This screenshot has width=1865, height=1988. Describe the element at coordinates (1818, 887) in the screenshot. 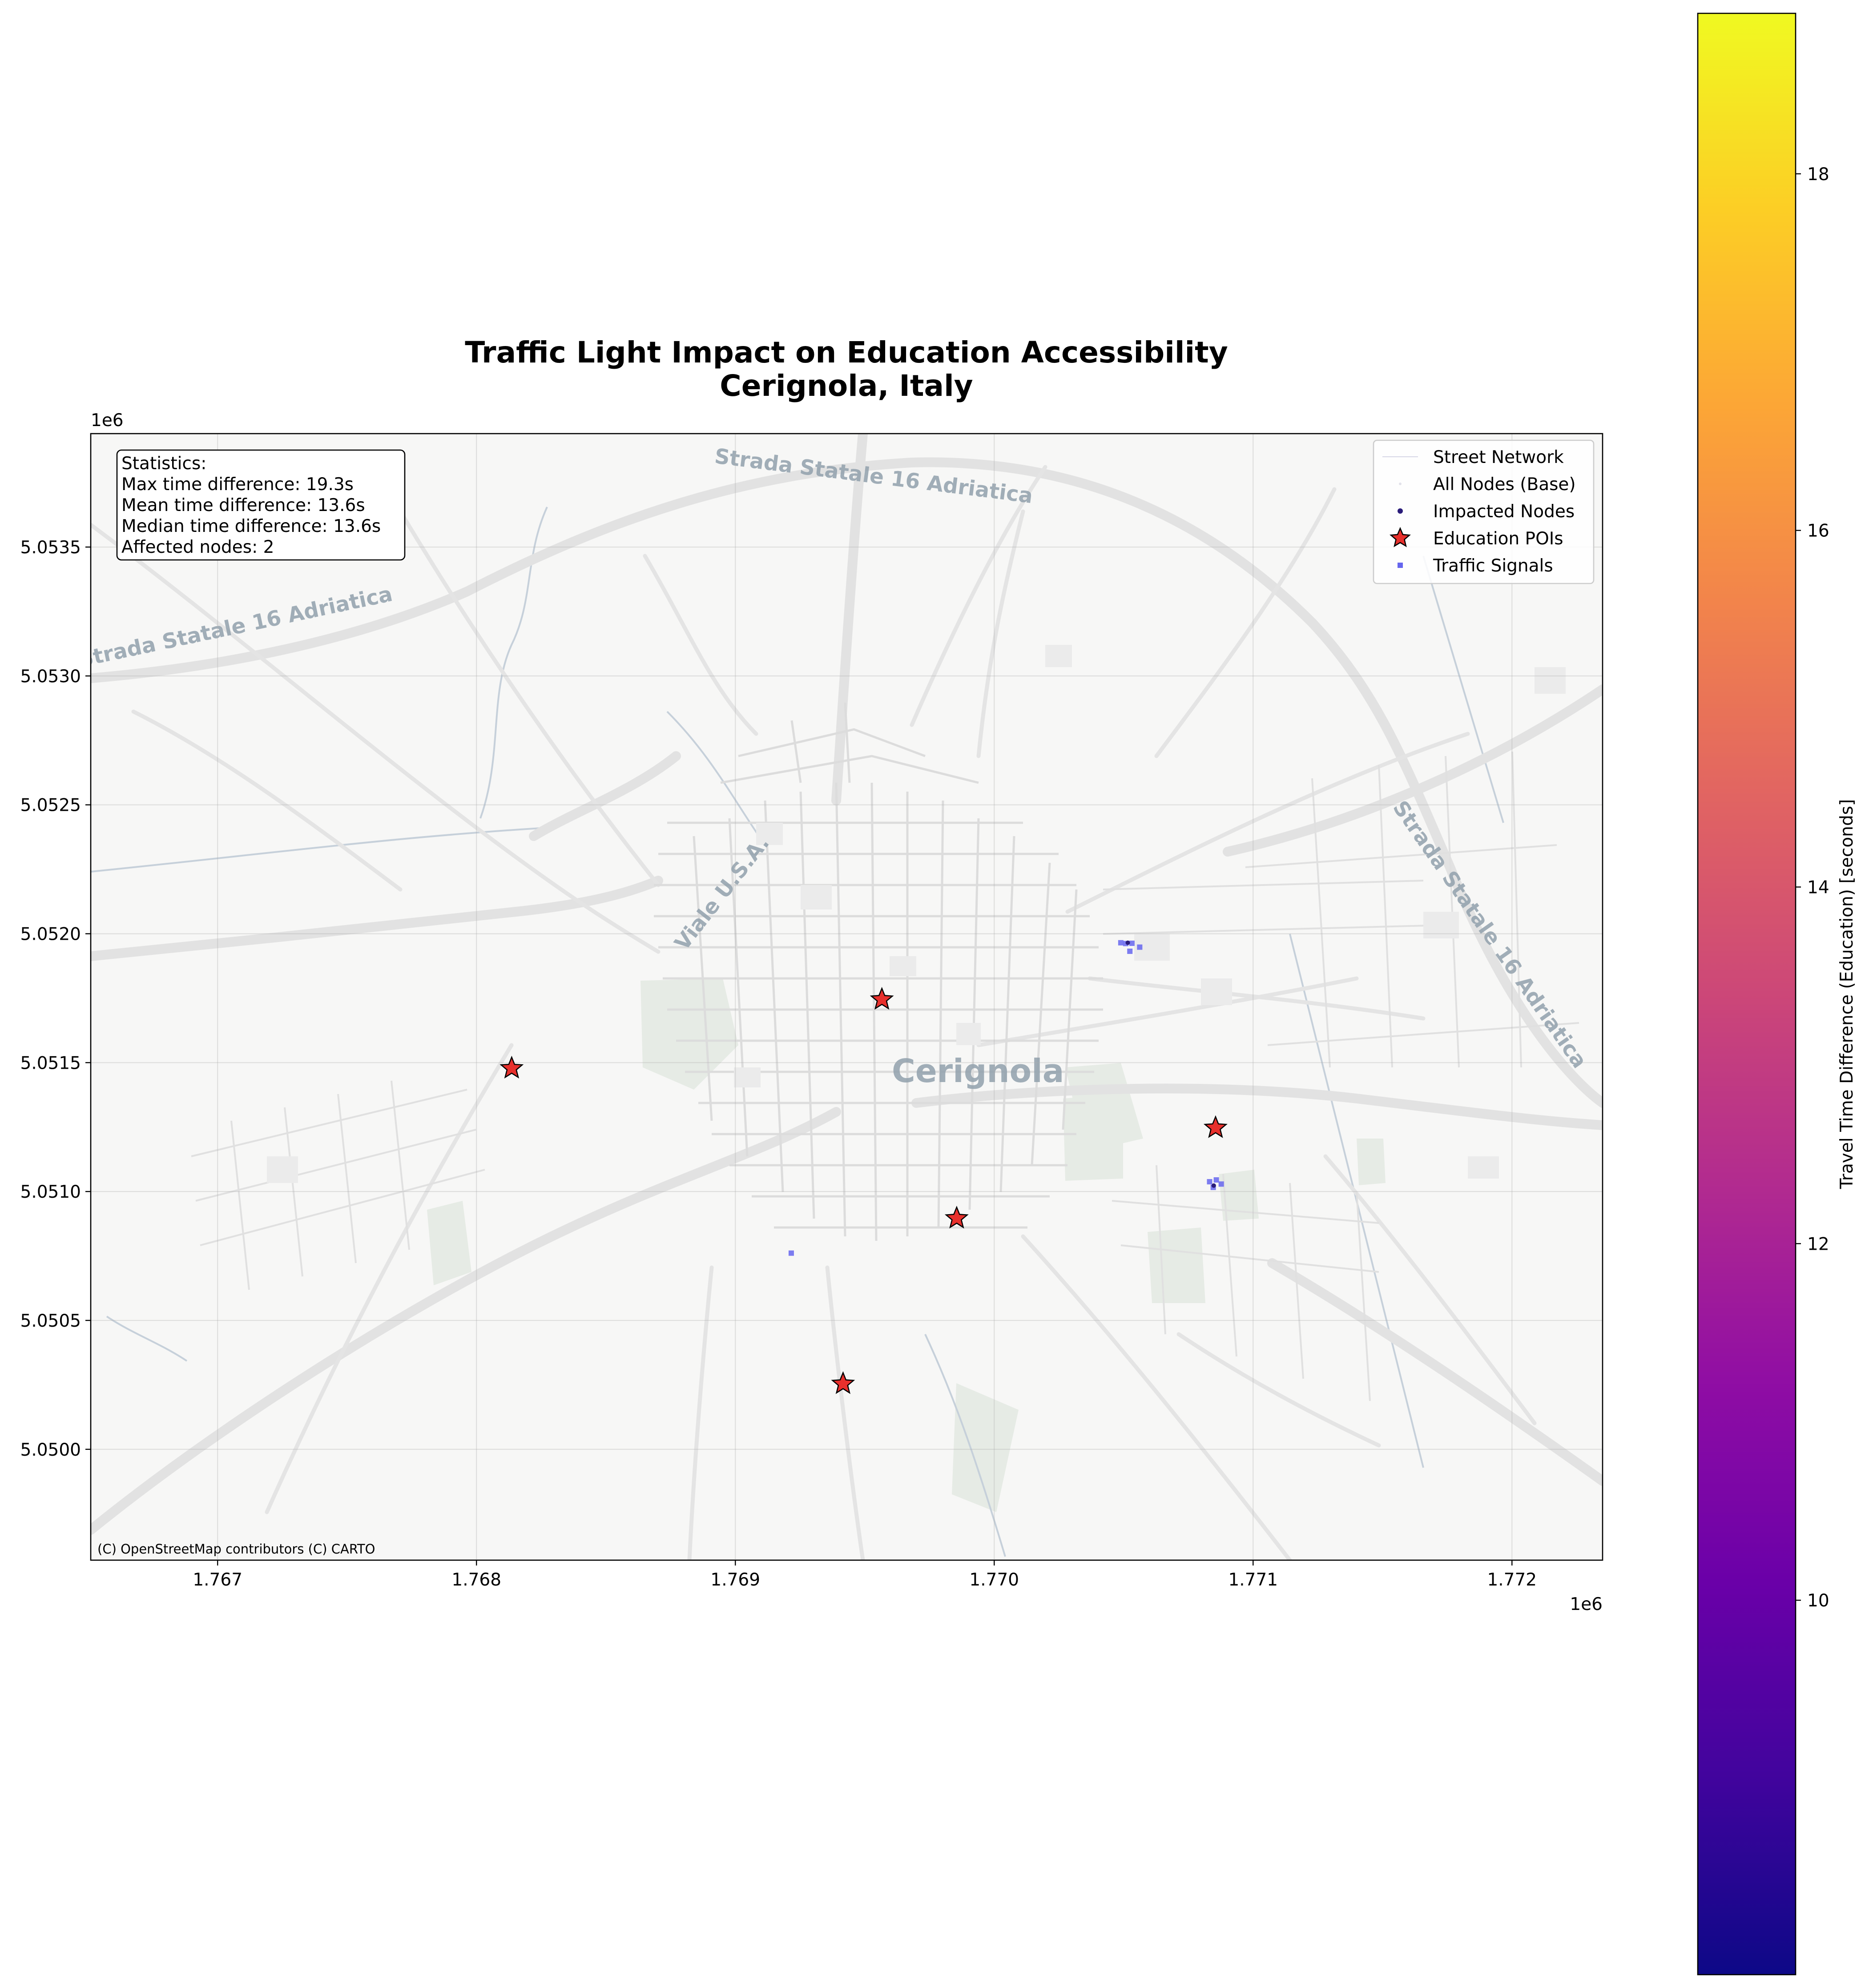

I see `colorbar-tick-label: 14` at that location.